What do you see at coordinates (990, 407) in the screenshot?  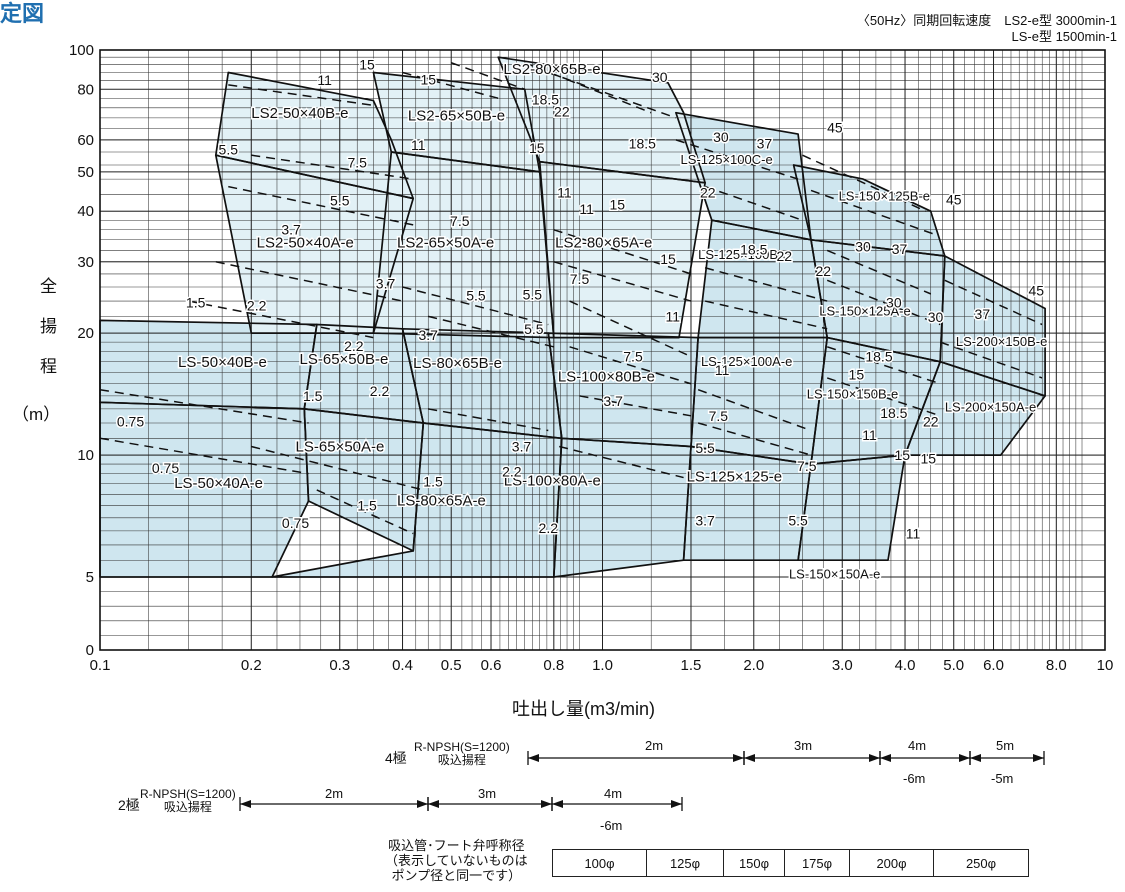 I see `pump-model-label: LS-200×150A-e` at bounding box center [990, 407].